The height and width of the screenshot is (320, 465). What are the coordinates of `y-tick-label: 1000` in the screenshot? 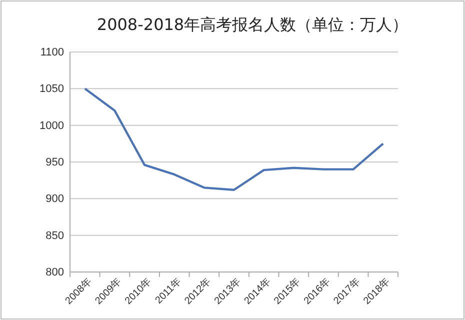 It's located at (52, 126).